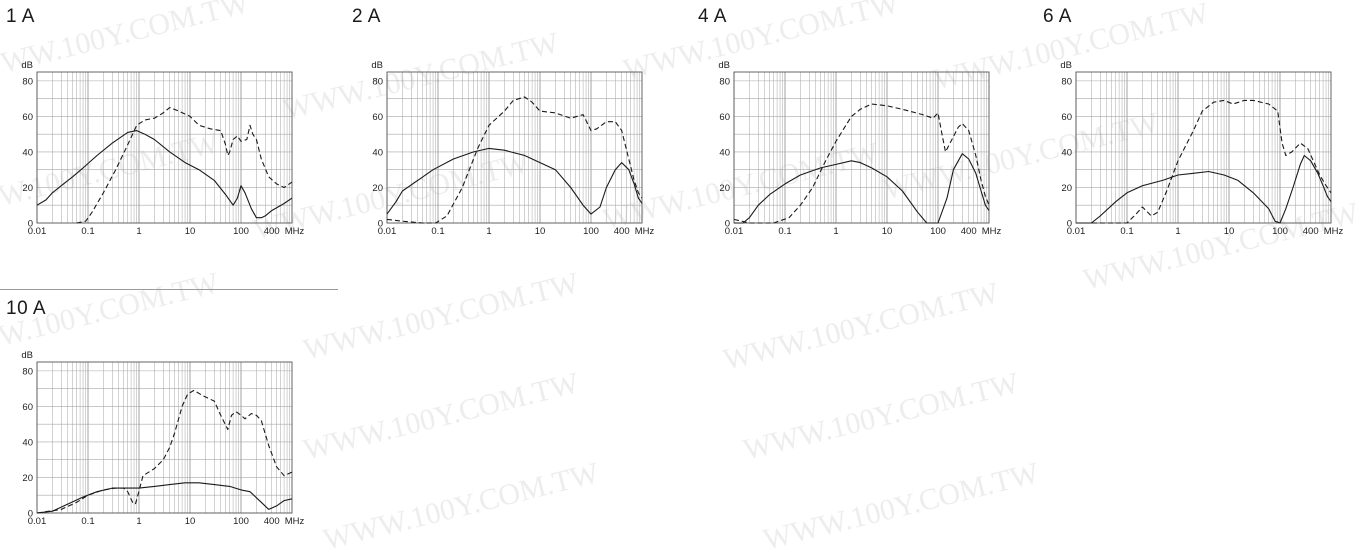 The width and height of the screenshot is (1359, 558). What do you see at coordinates (1057, 16) in the screenshot?
I see `chart-title-6a: 6 A` at bounding box center [1057, 16].